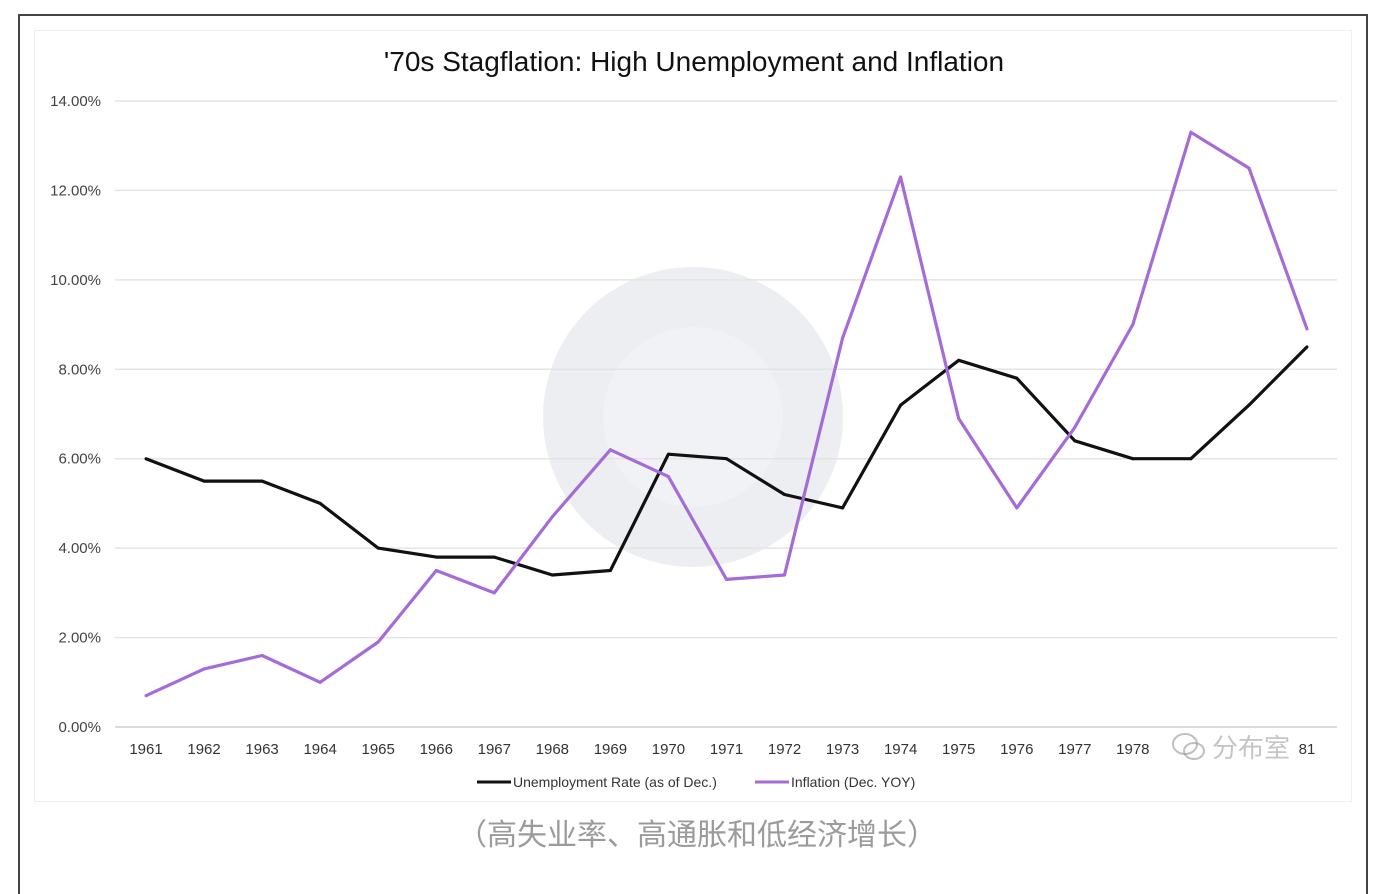 This screenshot has height=894, width=1394. I want to click on x-tick-label: 1963, so click(261, 749).